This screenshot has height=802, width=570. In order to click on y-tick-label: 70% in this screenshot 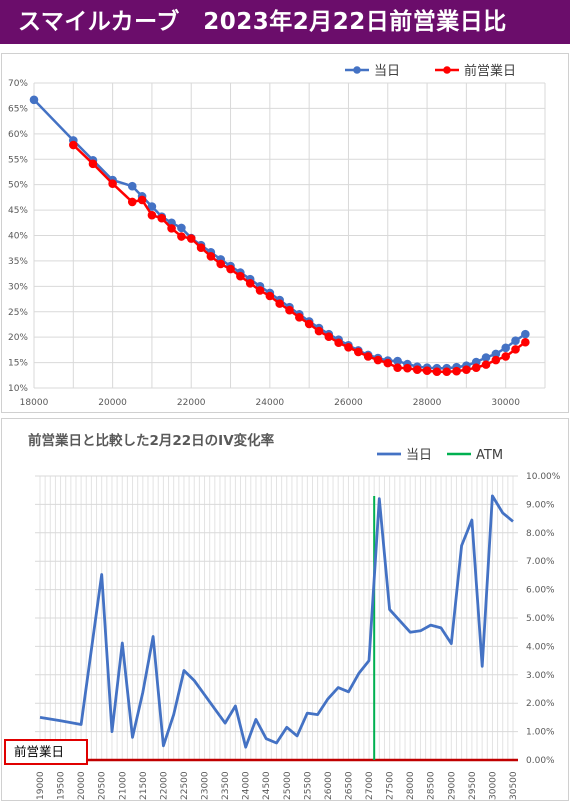, I will do `click(18, 84)`.